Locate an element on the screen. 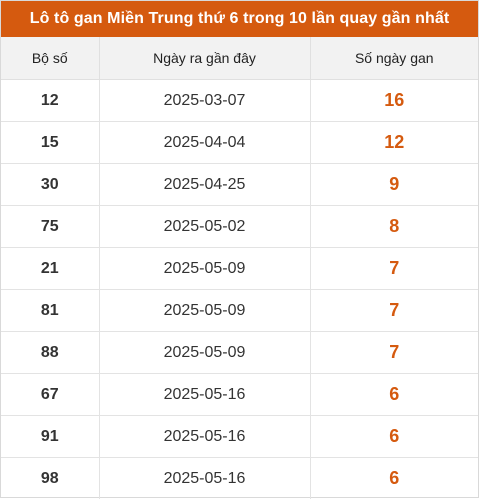 This screenshot has height=499, width=479. table-row: 91 2025-05-16 6 is located at coordinates (239, 437).